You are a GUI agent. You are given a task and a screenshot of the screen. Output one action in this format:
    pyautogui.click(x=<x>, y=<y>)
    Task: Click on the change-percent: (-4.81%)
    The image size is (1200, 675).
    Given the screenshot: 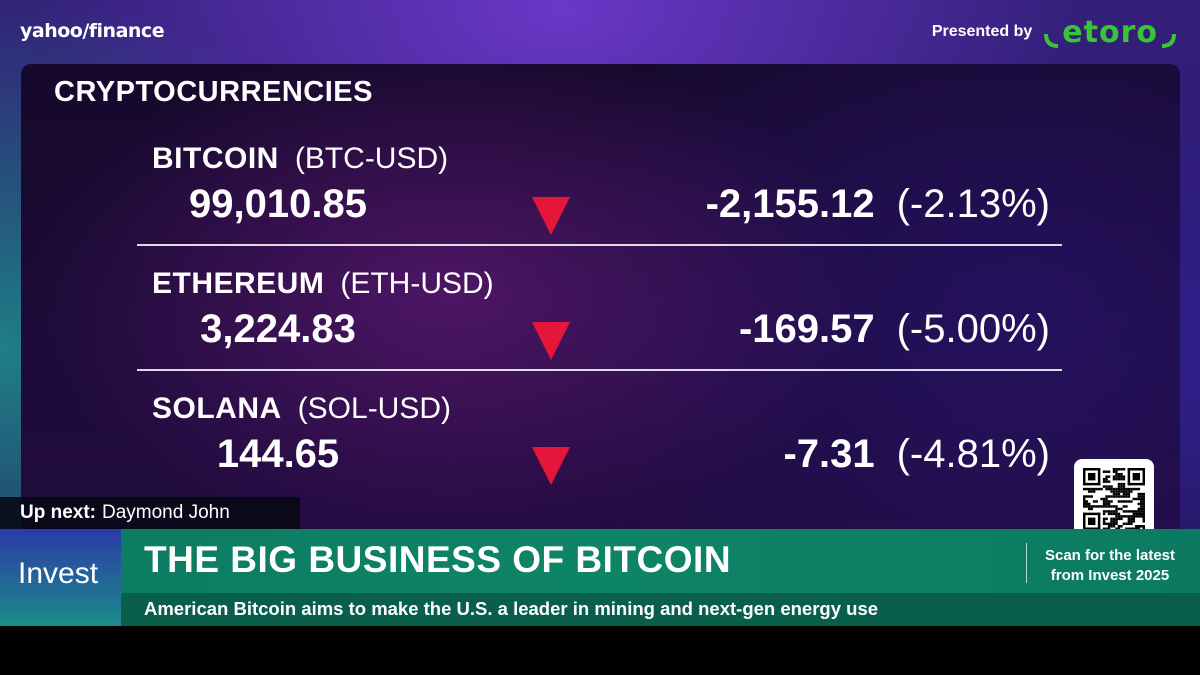 What is the action you would take?
    pyautogui.click(x=973, y=454)
    